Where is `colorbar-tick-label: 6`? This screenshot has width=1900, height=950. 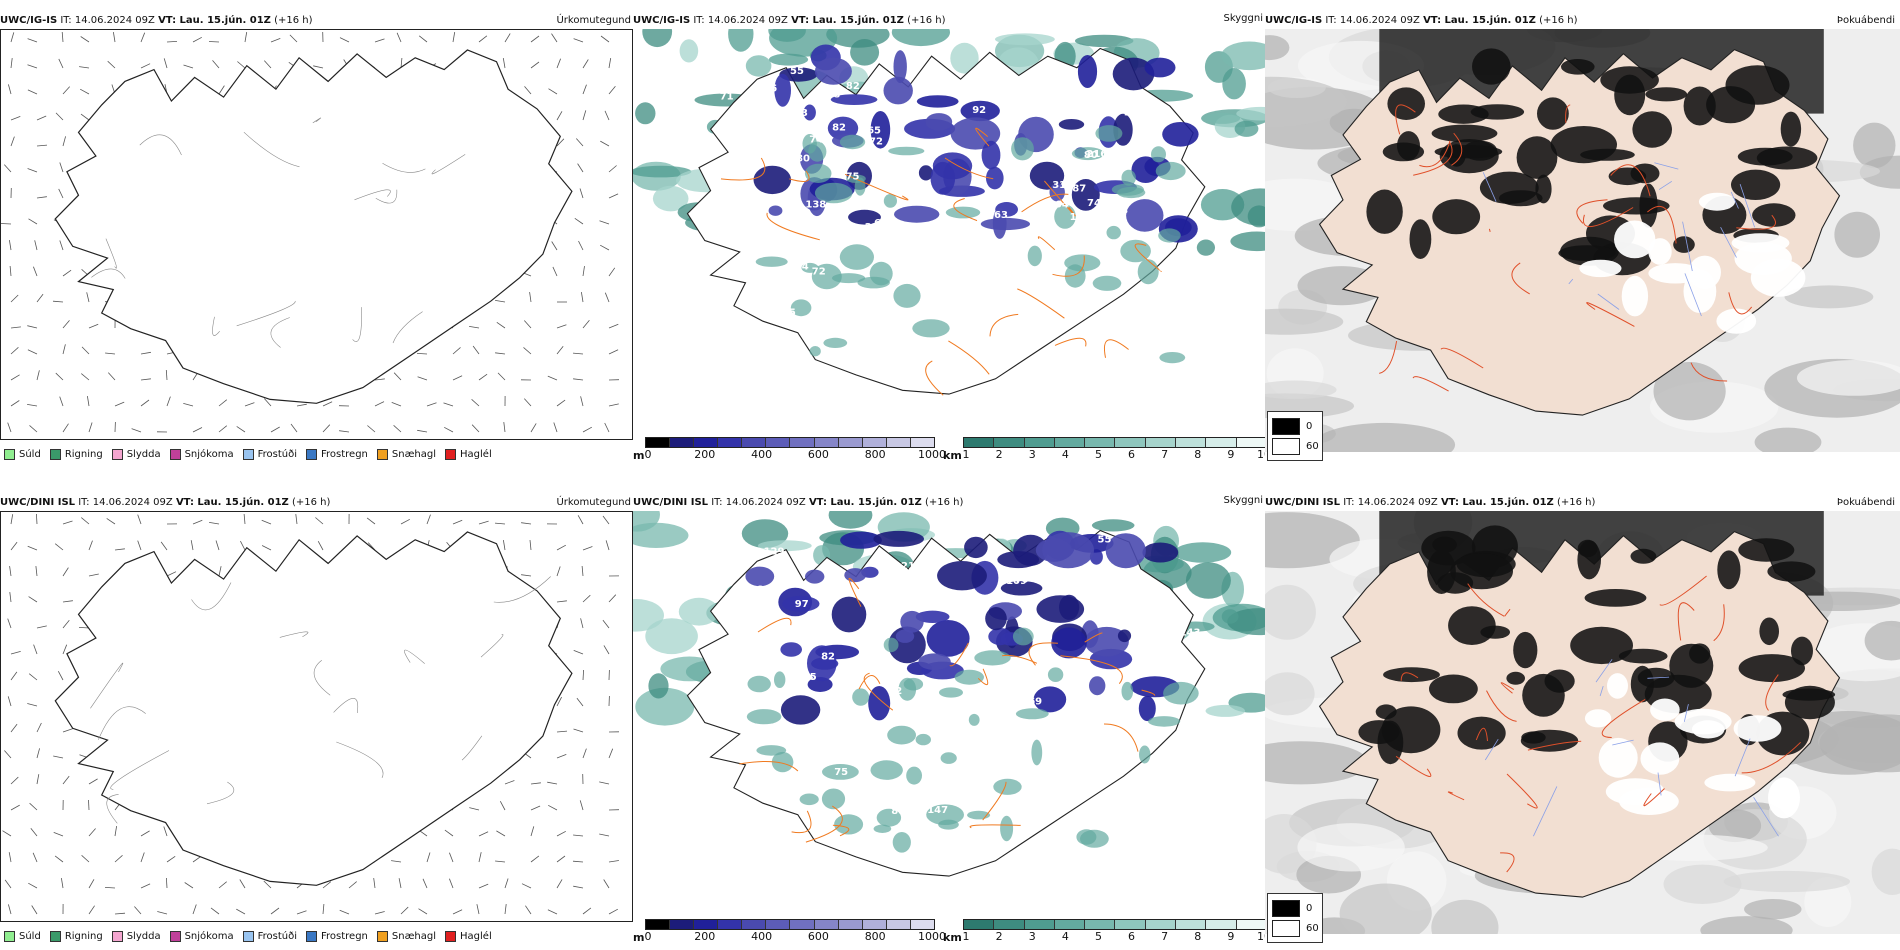
colorbar-tick-label: 6 is located at coordinates (1132, 936).